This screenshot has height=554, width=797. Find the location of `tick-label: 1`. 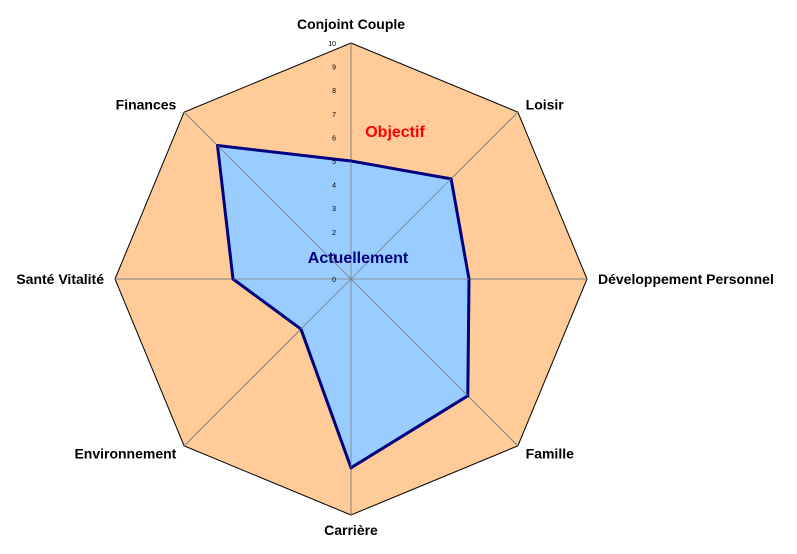

tick-label: 1 is located at coordinates (334, 256).